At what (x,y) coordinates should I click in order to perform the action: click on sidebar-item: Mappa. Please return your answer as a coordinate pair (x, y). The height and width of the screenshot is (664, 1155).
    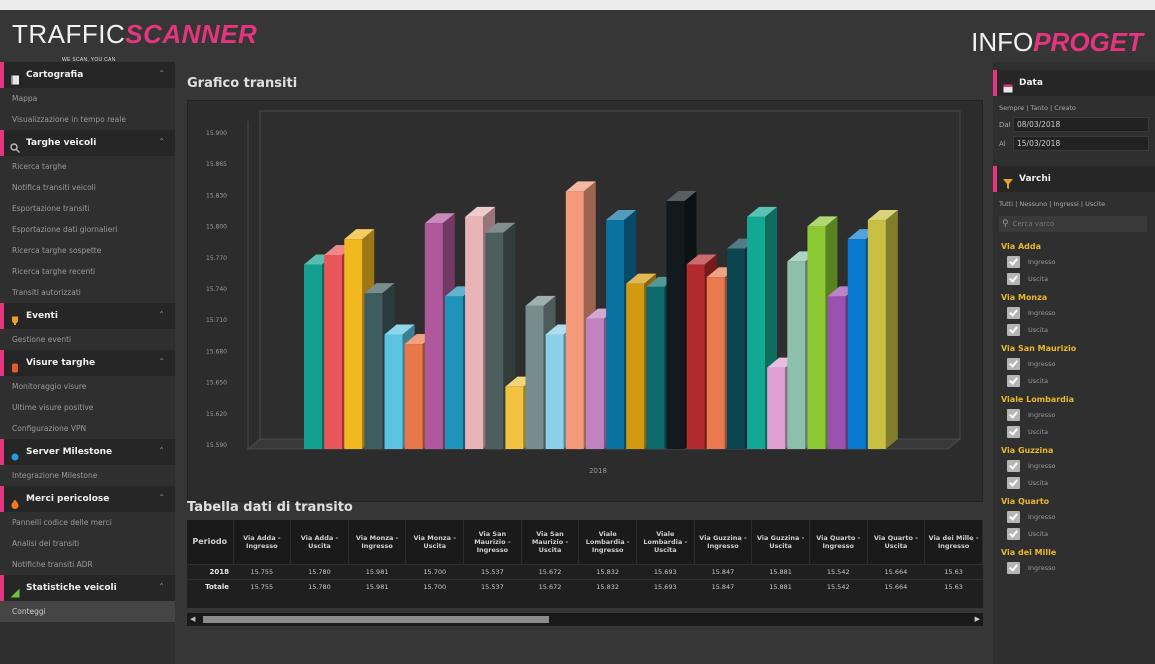
    Looking at the image, I should click on (25, 98).